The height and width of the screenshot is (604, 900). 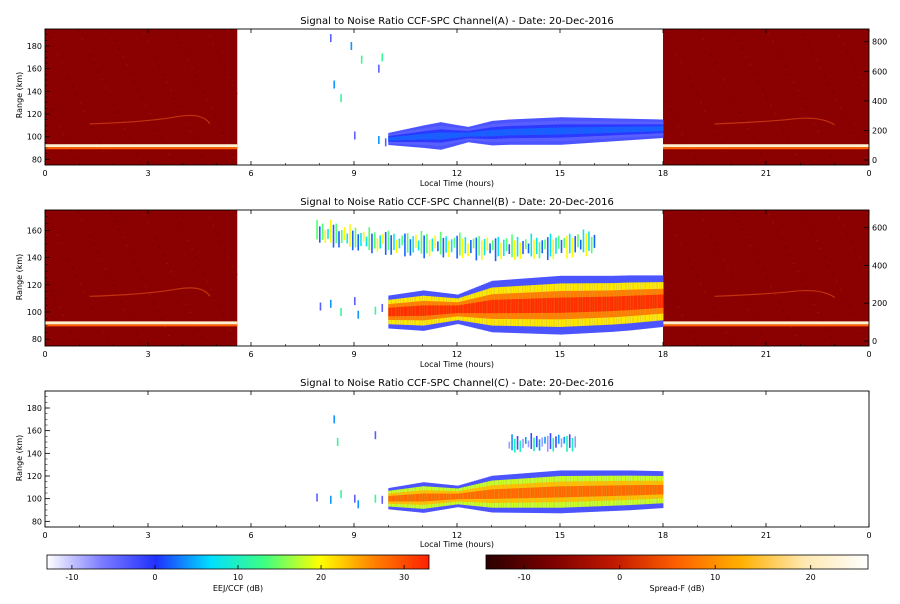 What do you see at coordinates (457, 173) in the screenshot?
I see `x-tick-label: 12` at bounding box center [457, 173].